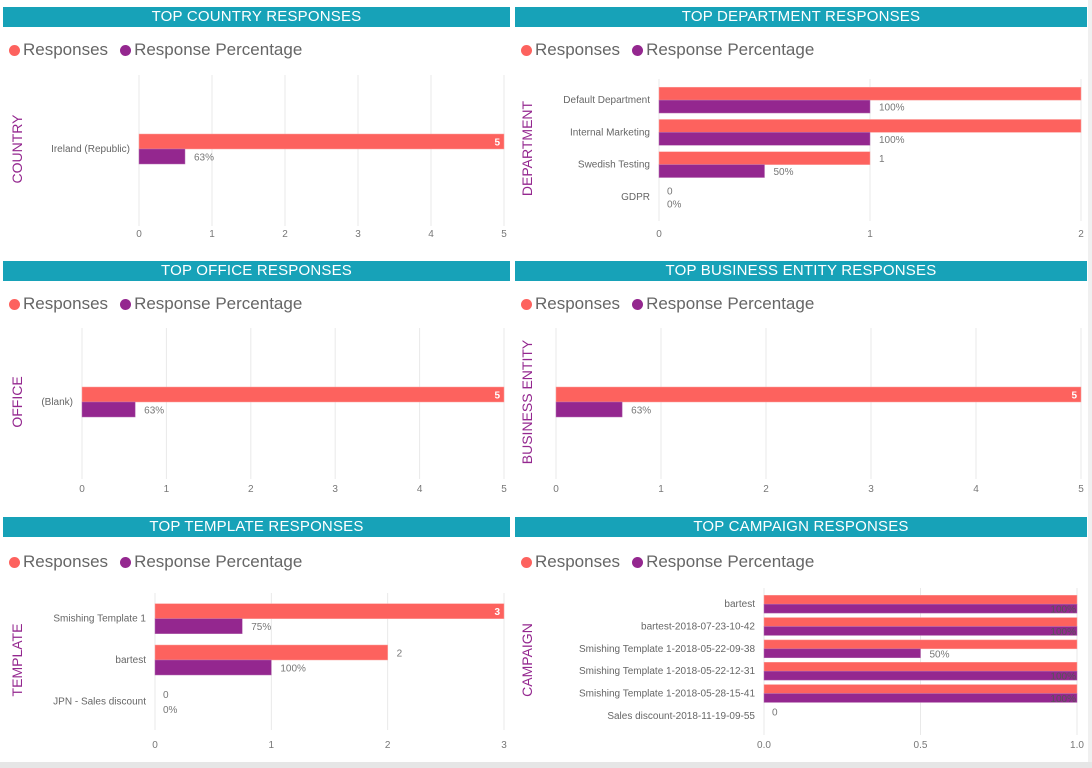  Describe the element at coordinates (667, 694) in the screenshot. I see `category-label: Smishing Template 1-2018-05-28-15-41` at that location.